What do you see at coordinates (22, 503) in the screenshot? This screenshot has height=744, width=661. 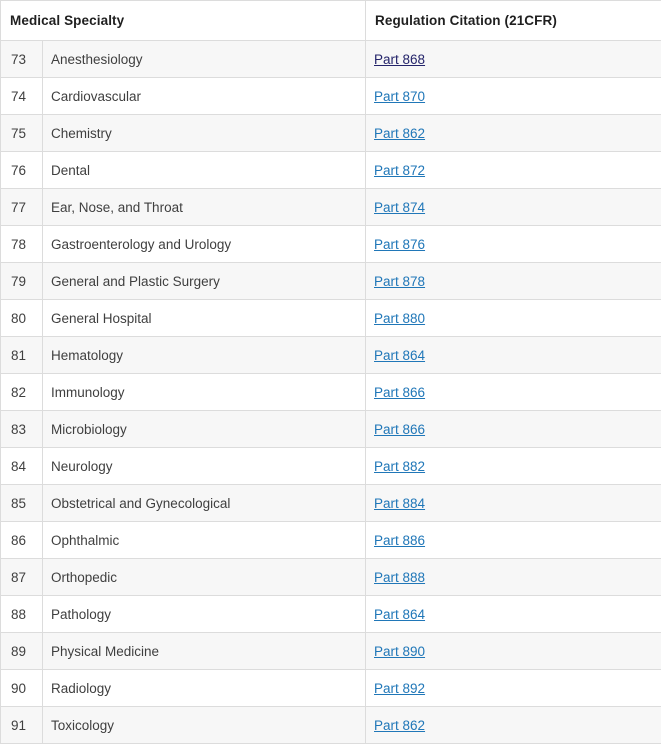 I see `panel-number-cell: 85` at bounding box center [22, 503].